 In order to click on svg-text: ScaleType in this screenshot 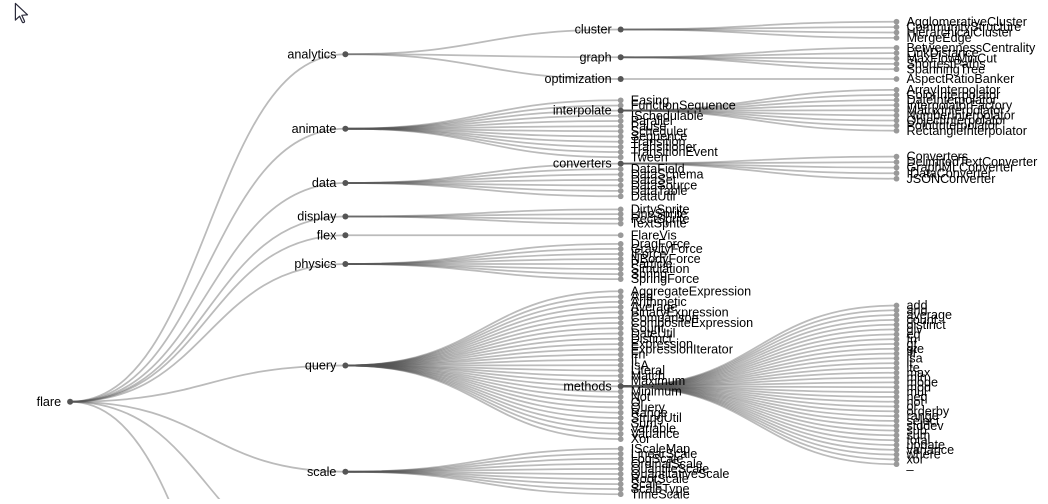, I will do `click(660, 489)`.